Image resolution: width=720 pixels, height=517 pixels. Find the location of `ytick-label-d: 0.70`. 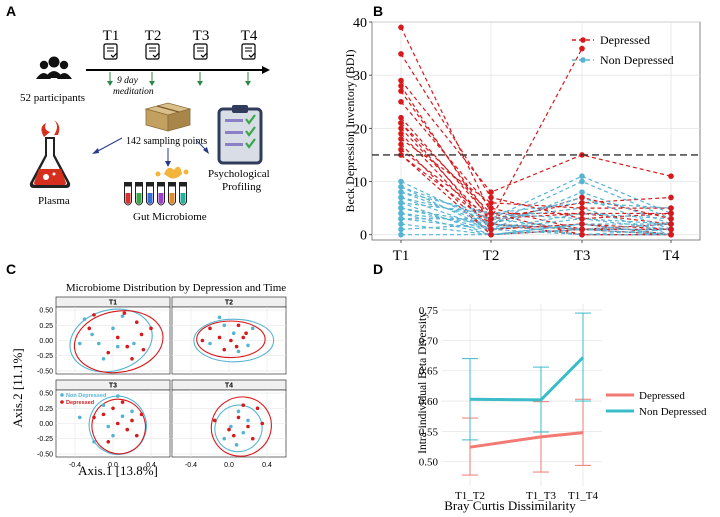

ytick-label-d: 0.70 is located at coordinates (429, 341).